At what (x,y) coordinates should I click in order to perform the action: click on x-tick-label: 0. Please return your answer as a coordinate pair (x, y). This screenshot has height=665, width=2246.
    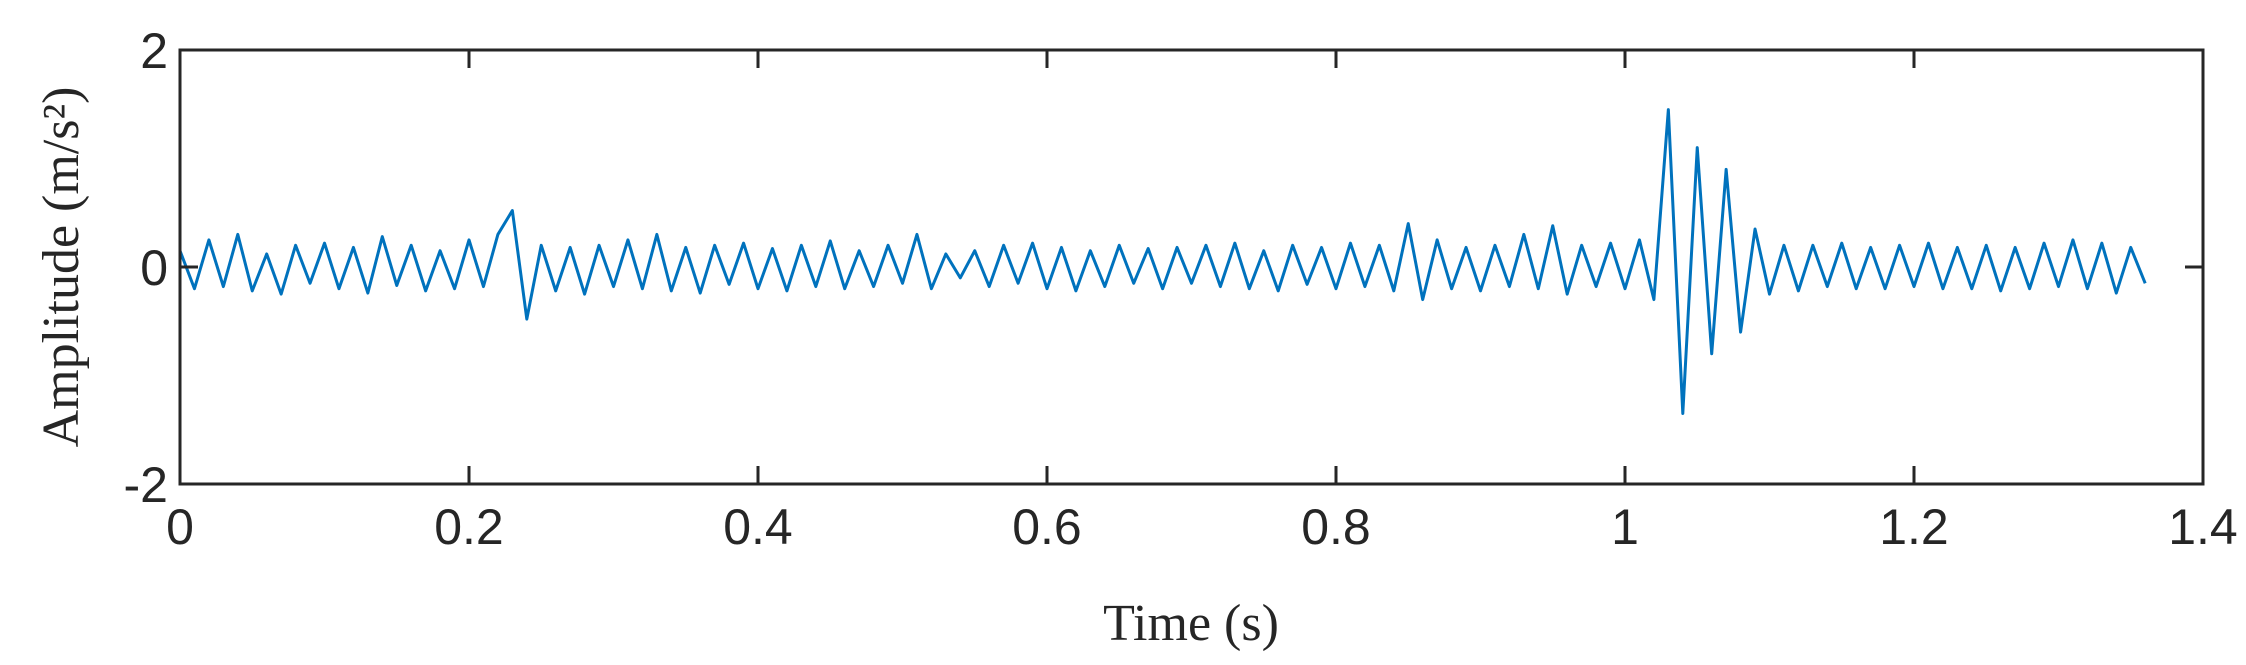
    Looking at the image, I should click on (180, 527).